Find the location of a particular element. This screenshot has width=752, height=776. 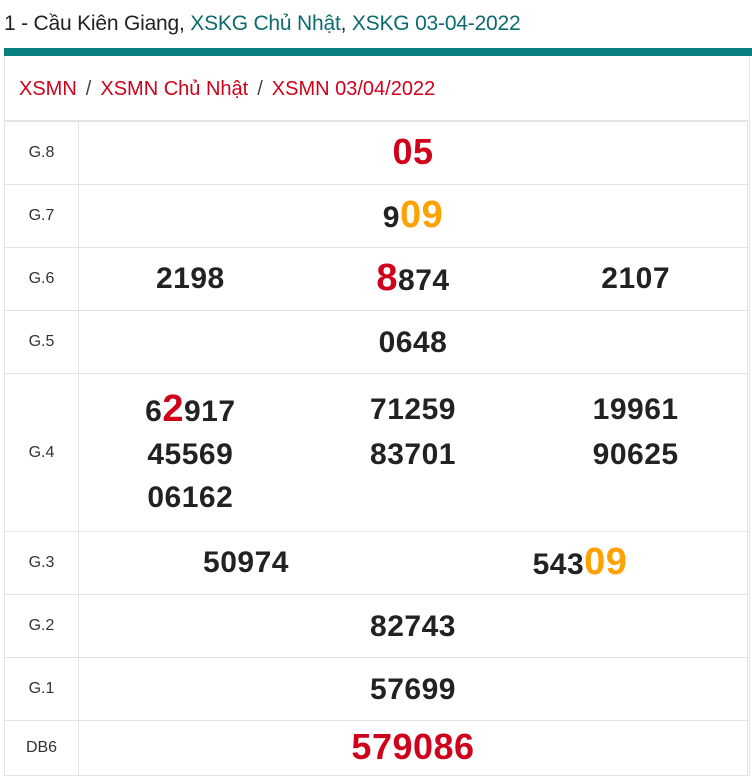

digits: 45569 is located at coordinates (190, 454).